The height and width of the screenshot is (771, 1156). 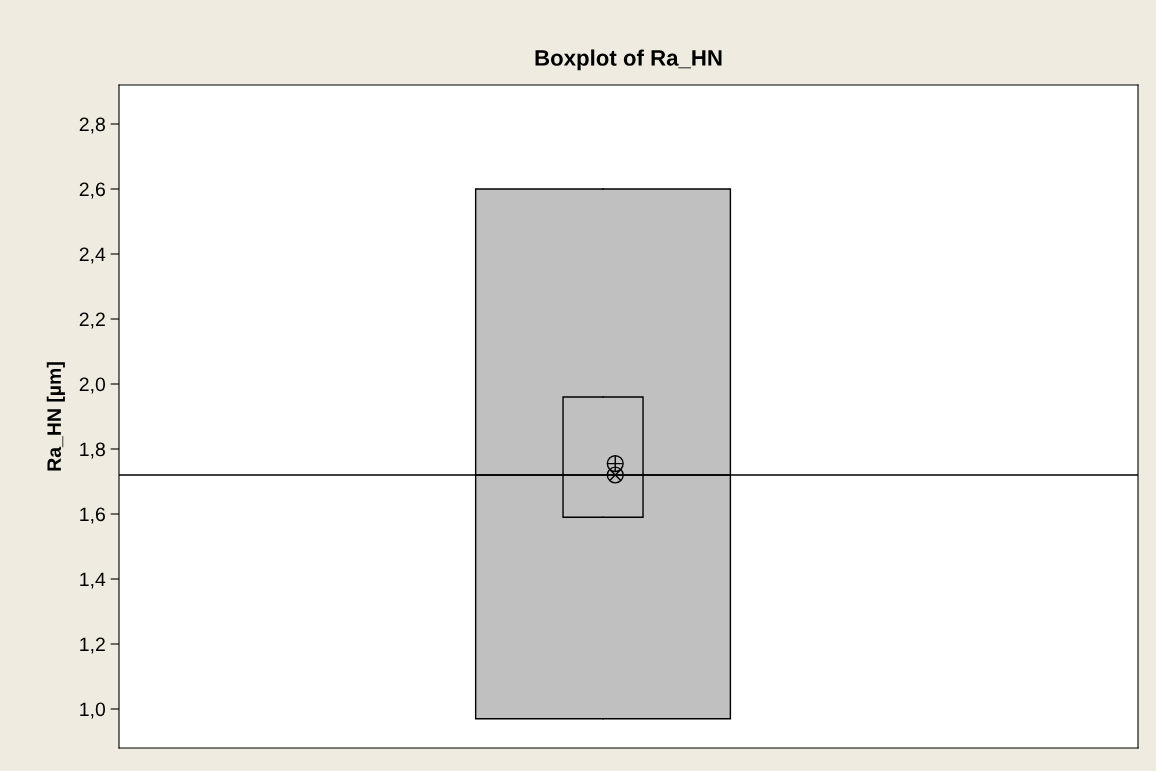 I want to click on y-axis-title: Ra_HN [µm], so click(x=55, y=416).